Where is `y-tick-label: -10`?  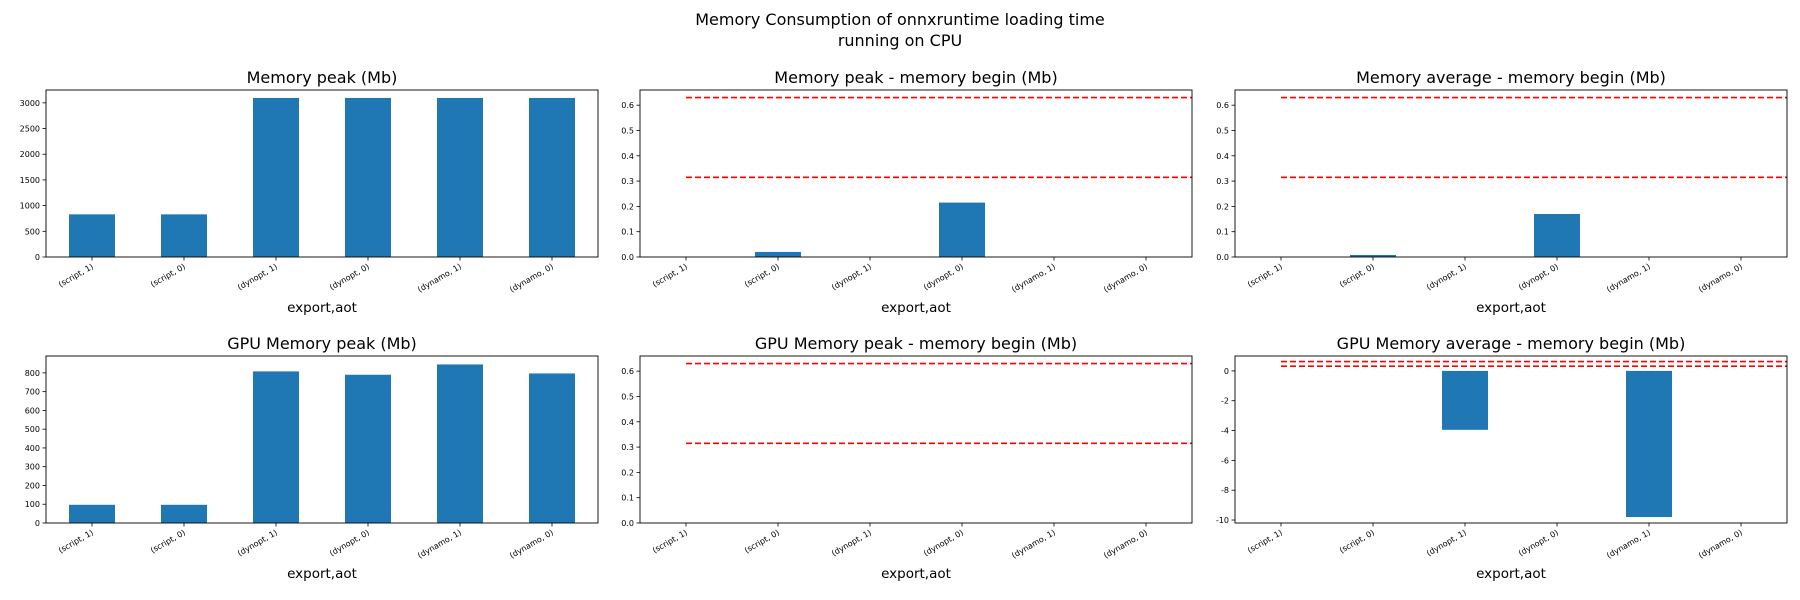
y-tick-label: -10 is located at coordinates (1222, 520).